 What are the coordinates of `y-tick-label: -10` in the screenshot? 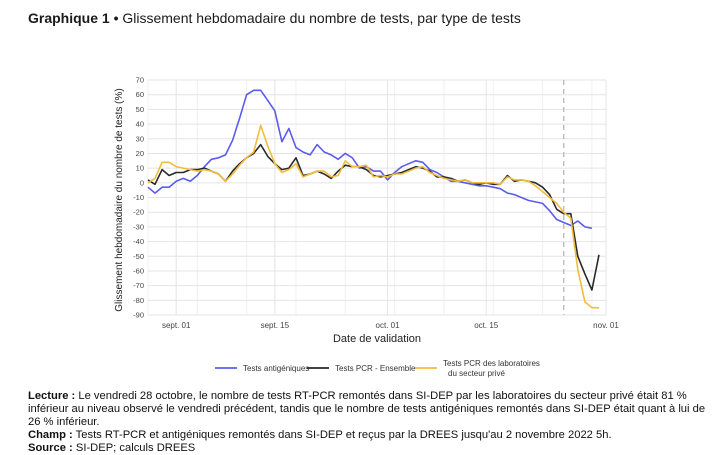 It's located at (138, 197).